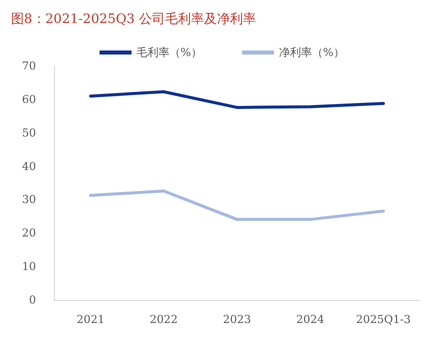 The width and height of the screenshot is (444, 348). Describe the element at coordinates (29, 66) in the screenshot. I see `y-tick-label: 70` at that location.